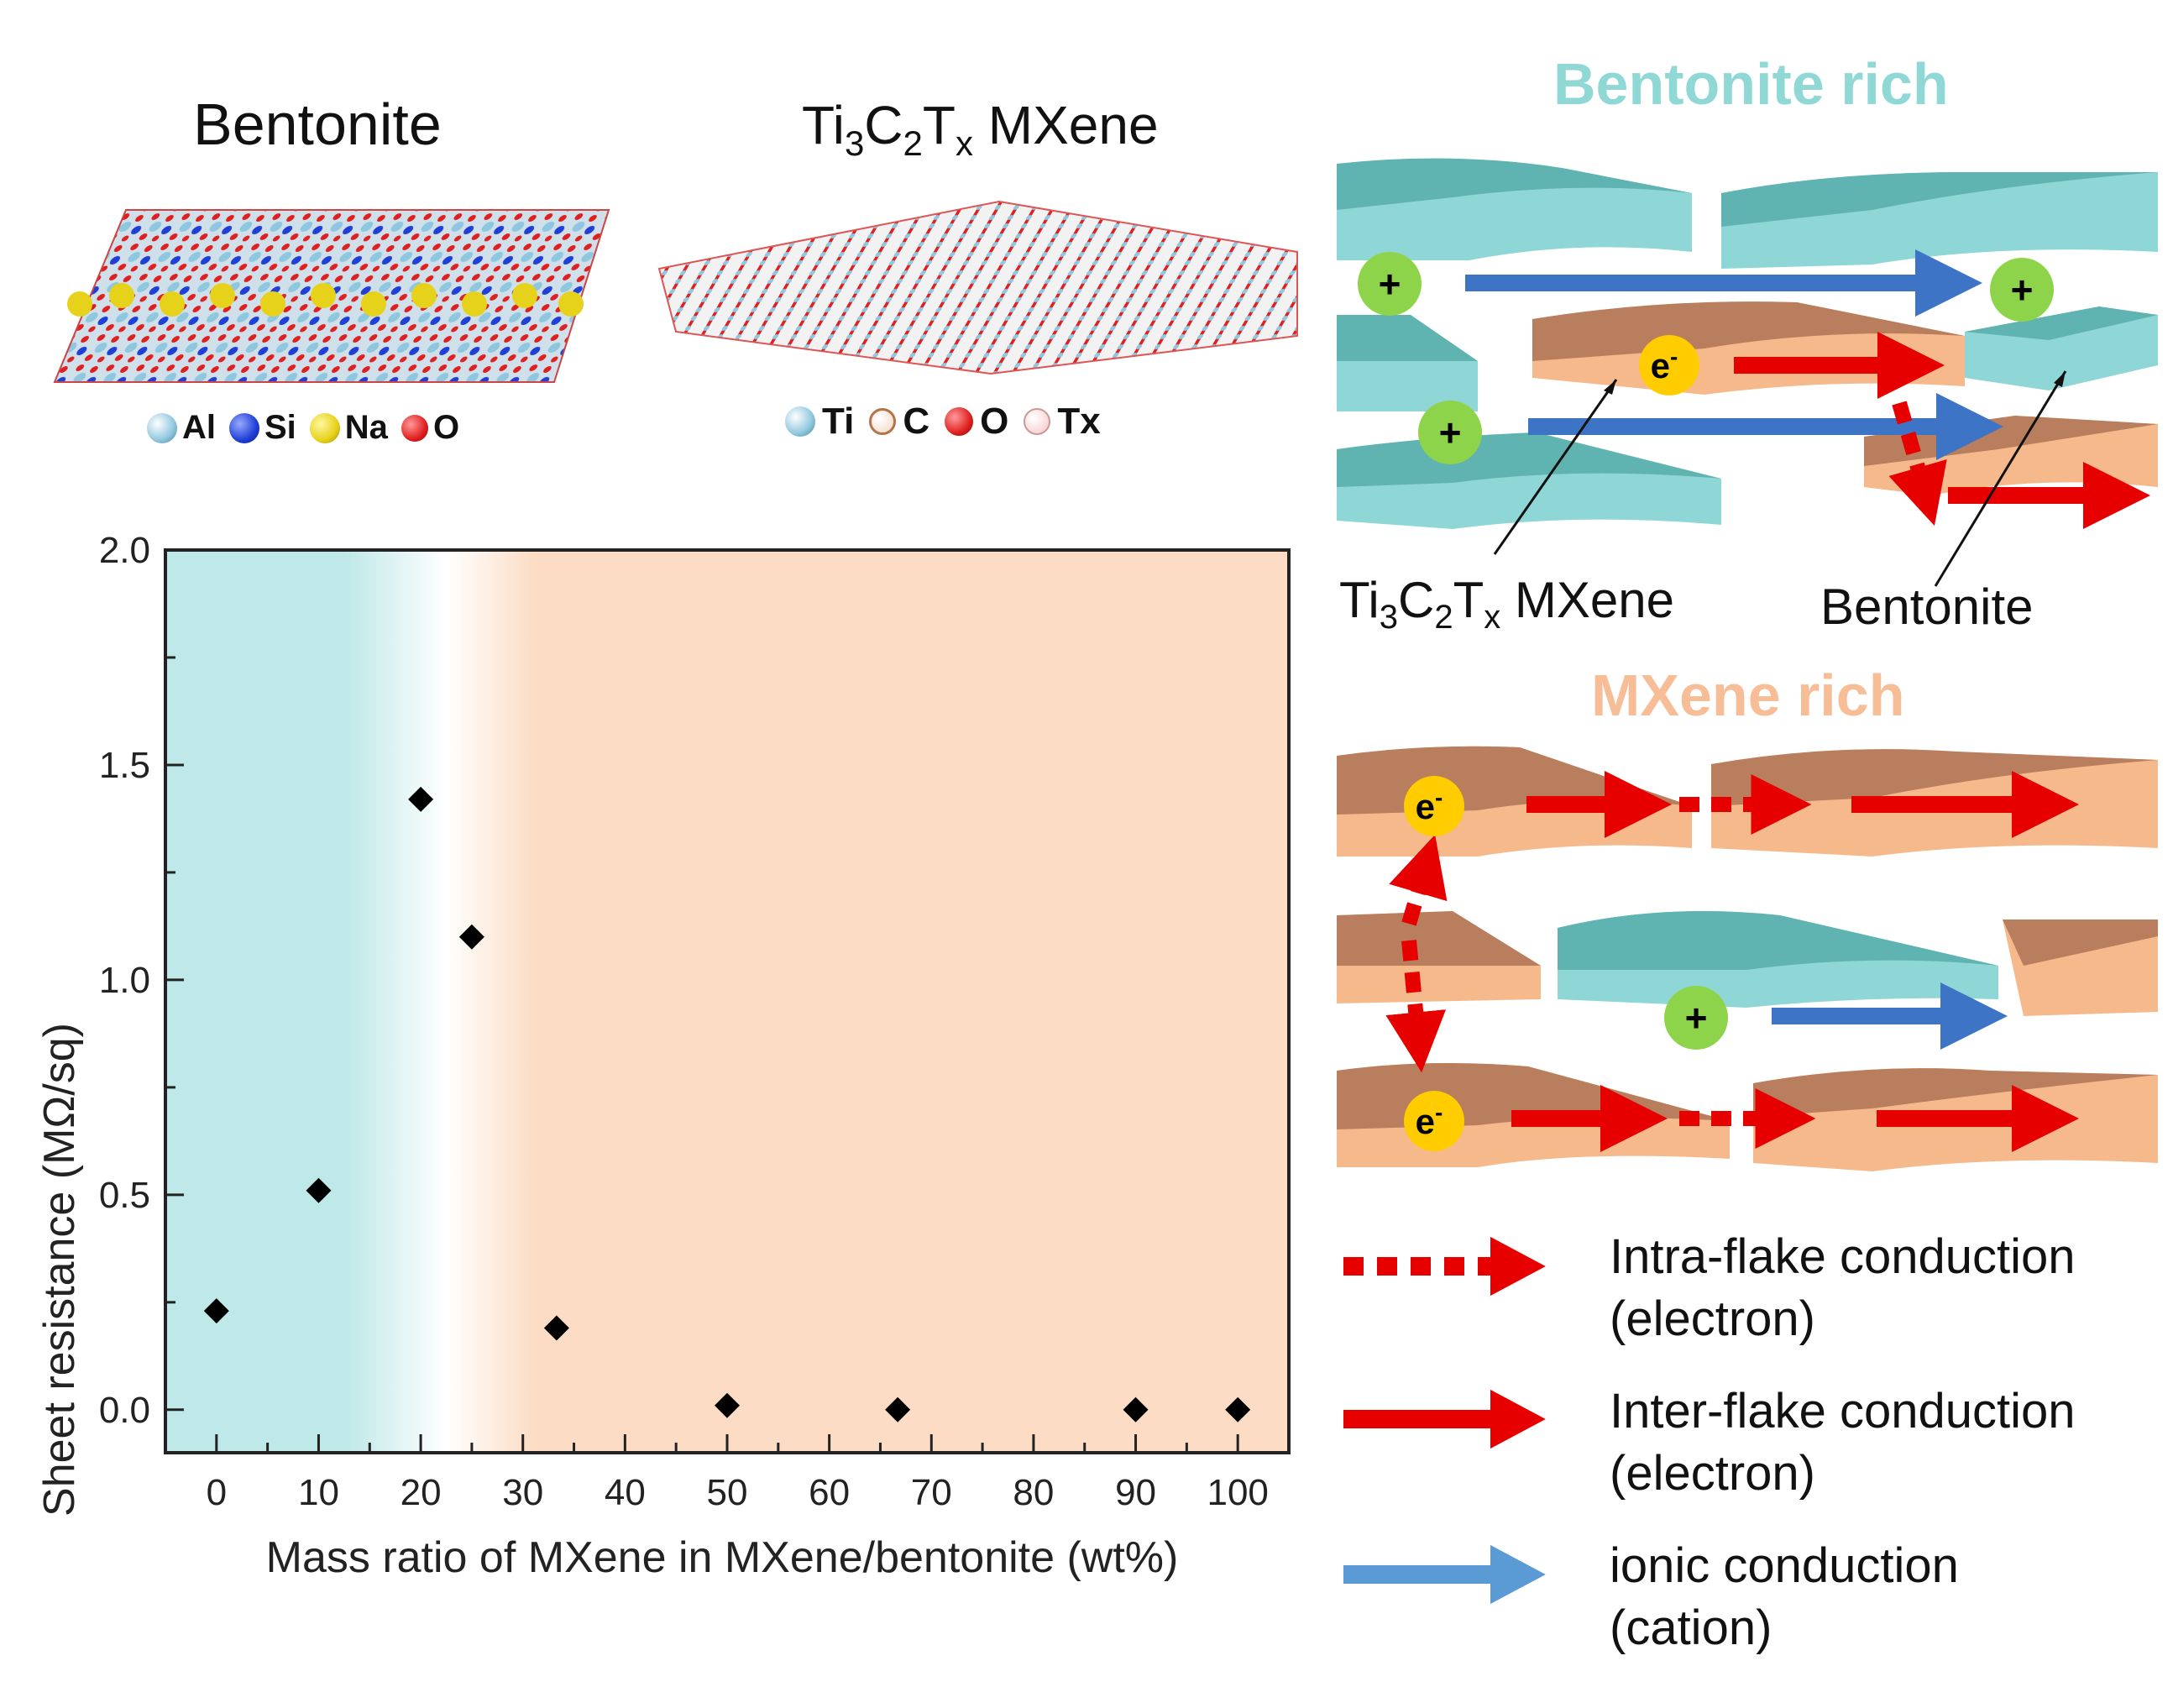  I want to click on x-tick-label: 60, so click(830, 1493).